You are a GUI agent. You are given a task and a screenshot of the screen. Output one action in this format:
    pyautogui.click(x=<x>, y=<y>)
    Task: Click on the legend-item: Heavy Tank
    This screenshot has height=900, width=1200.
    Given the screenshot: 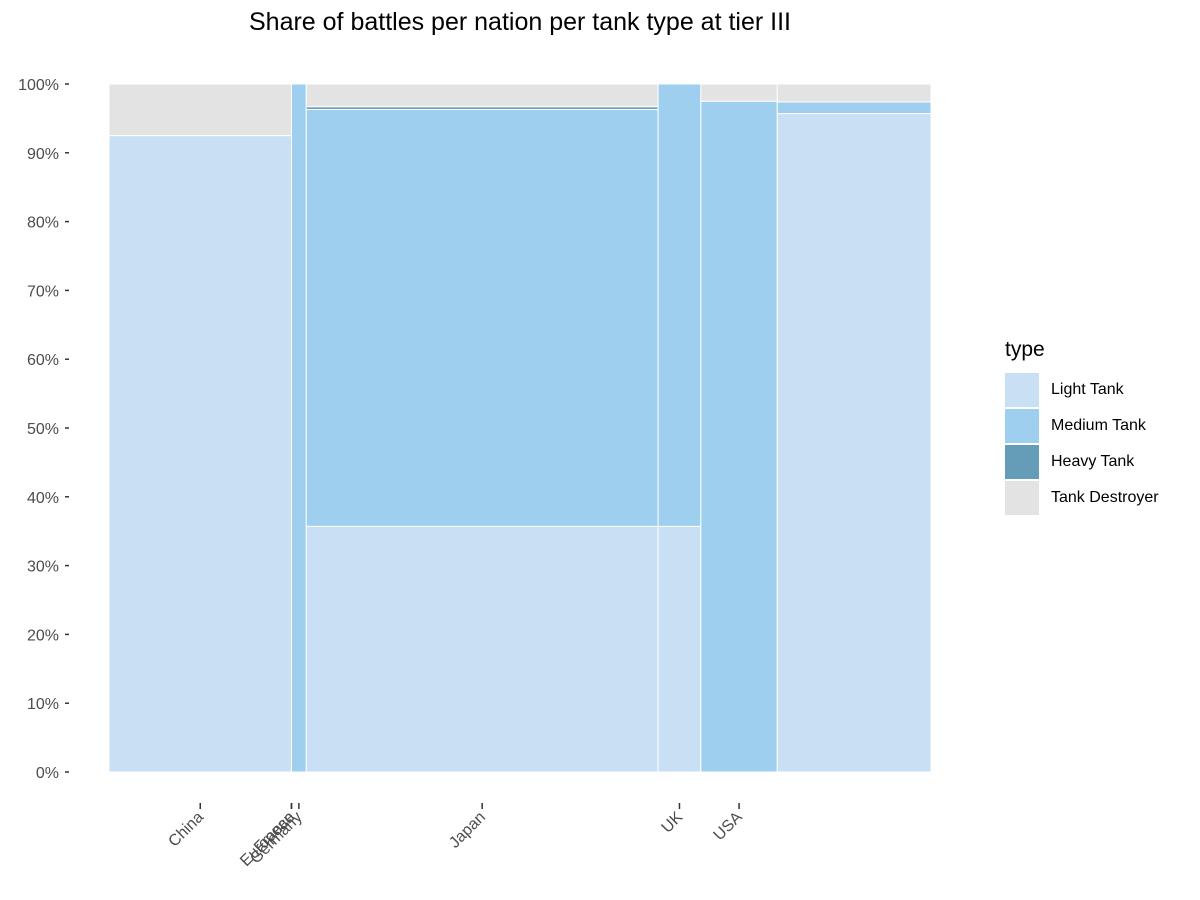 What is the action you would take?
    pyautogui.click(x=1082, y=462)
    